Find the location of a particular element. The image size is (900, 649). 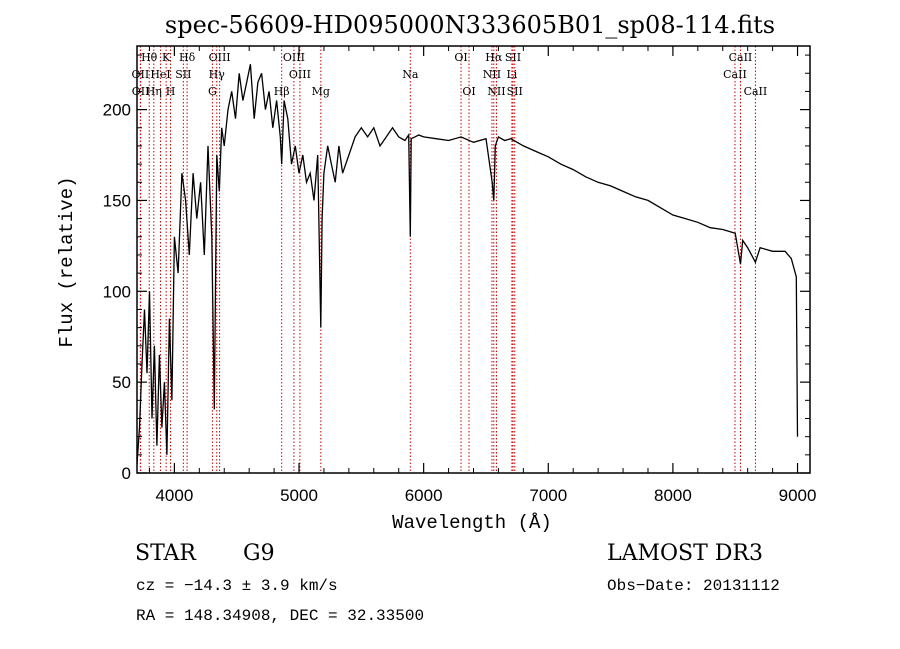

observation-date: Obs−Date: 20131112 is located at coordinates (693, 586).